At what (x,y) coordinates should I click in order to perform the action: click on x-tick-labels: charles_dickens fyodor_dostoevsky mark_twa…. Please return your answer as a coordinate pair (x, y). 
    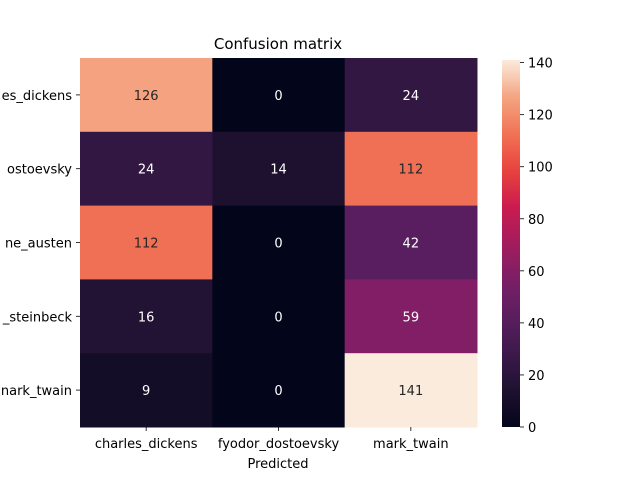
    Looking at the image, I should click on (272, 439).